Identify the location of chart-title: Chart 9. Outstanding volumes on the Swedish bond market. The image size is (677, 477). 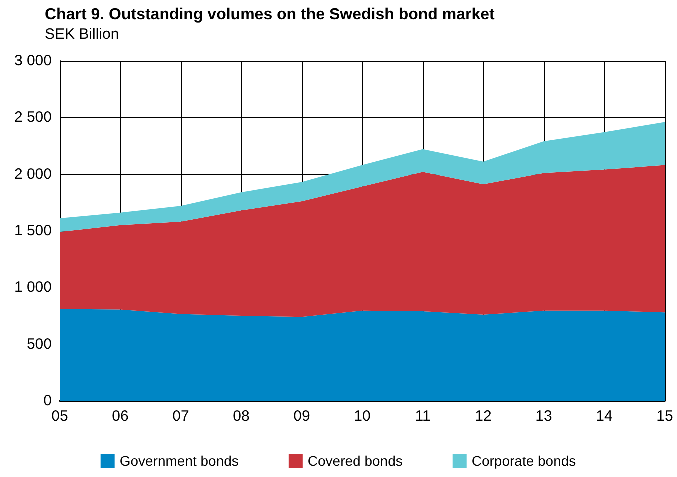
(270, 15).